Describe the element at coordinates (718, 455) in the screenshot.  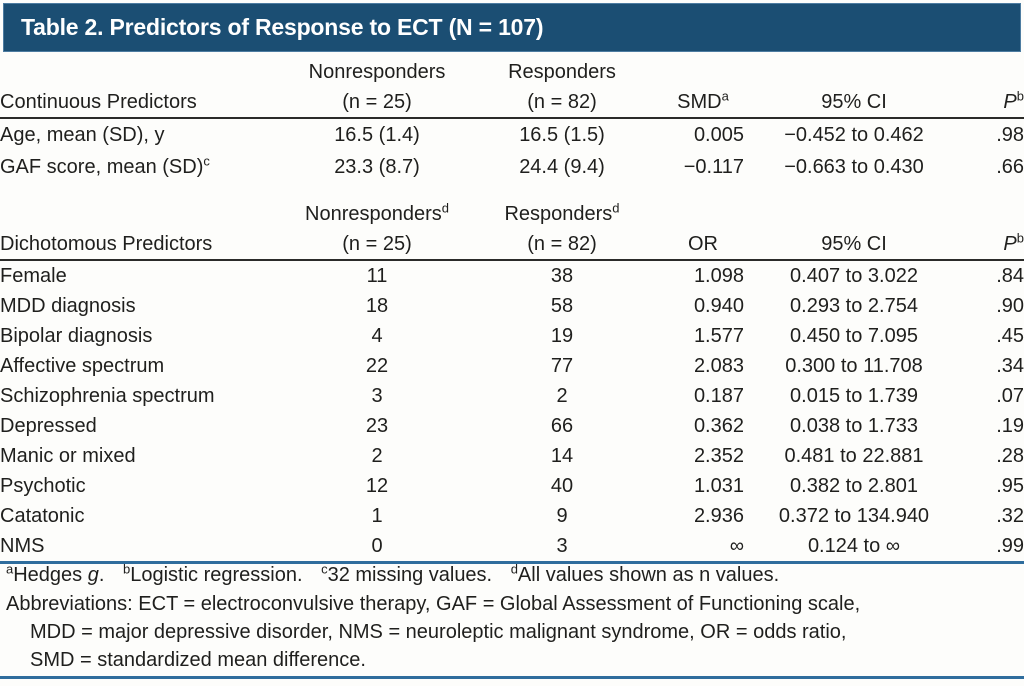
I see `cell-stat: 2.352` at that location.